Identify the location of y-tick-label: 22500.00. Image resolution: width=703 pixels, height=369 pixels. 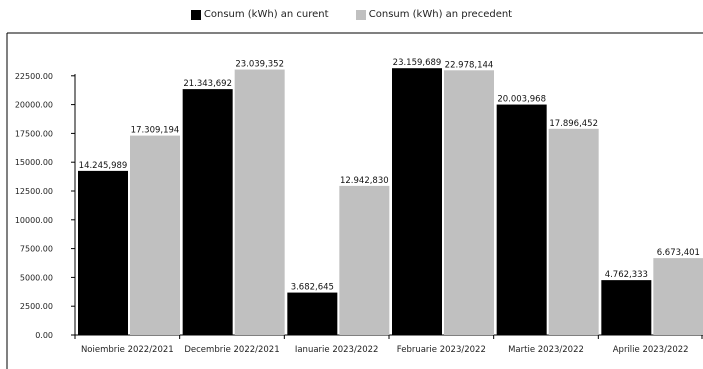
(34, 76).